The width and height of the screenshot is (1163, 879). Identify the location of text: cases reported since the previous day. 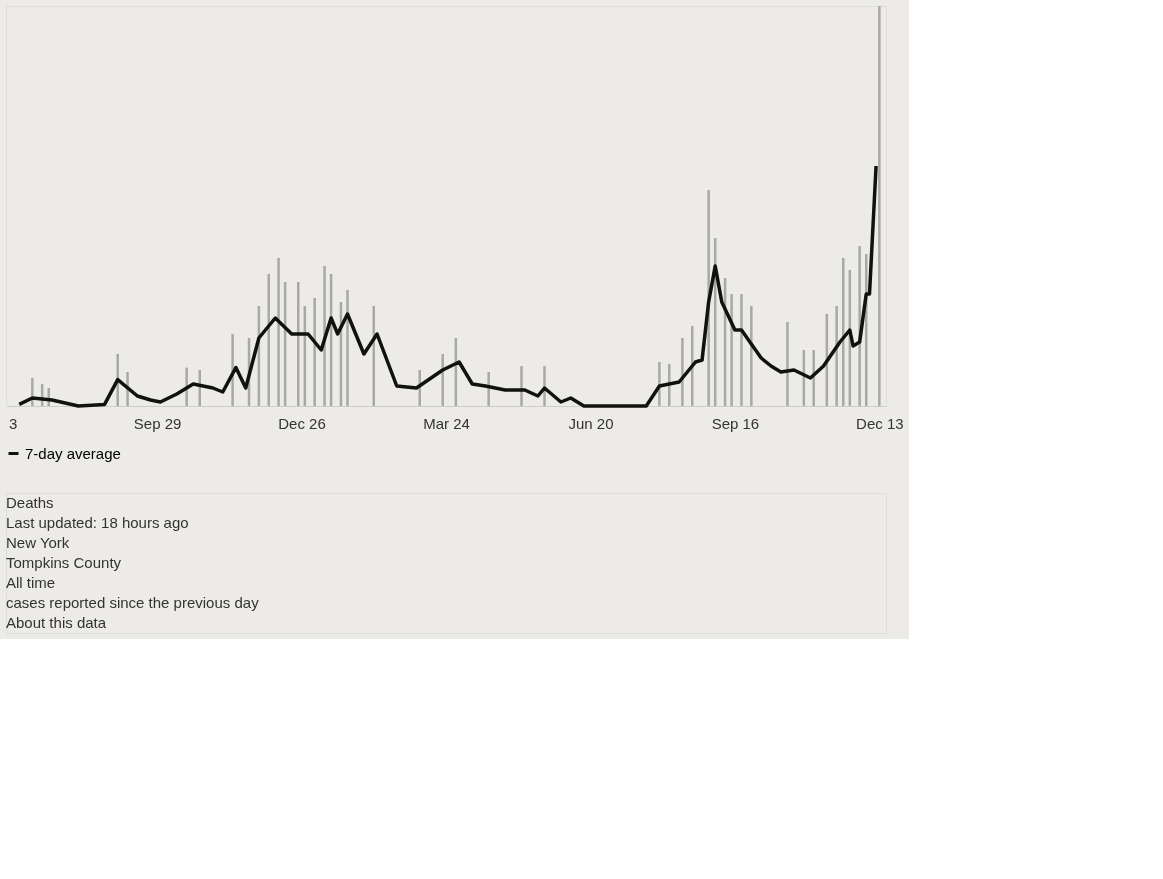
(133, 602).